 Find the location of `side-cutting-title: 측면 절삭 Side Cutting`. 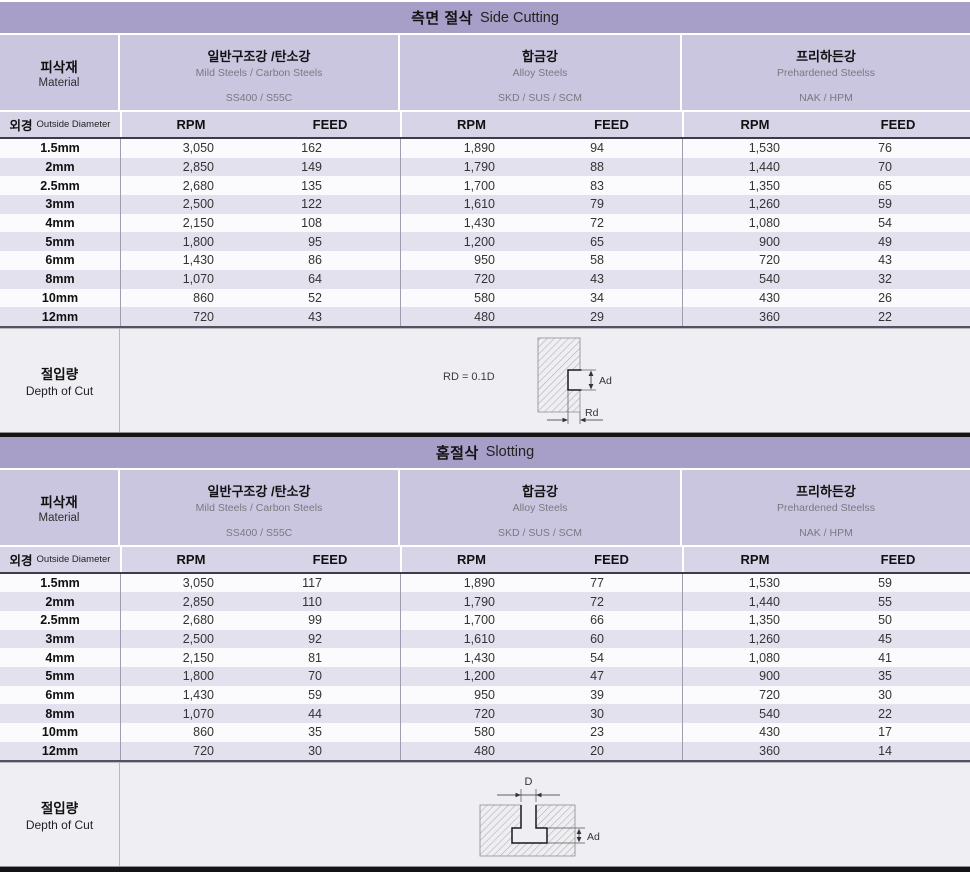

side-cutting-title: 측면 절삭 Side Cutting is located at coordinates (485, 17).